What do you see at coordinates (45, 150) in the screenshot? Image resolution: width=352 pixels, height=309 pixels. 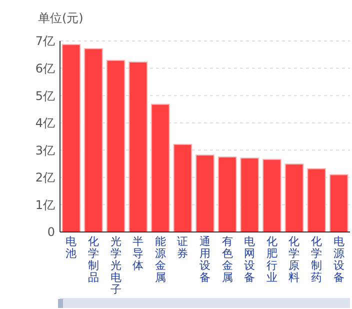 I see `y-tick-label: 3亿` at bounding box center [45, 150].